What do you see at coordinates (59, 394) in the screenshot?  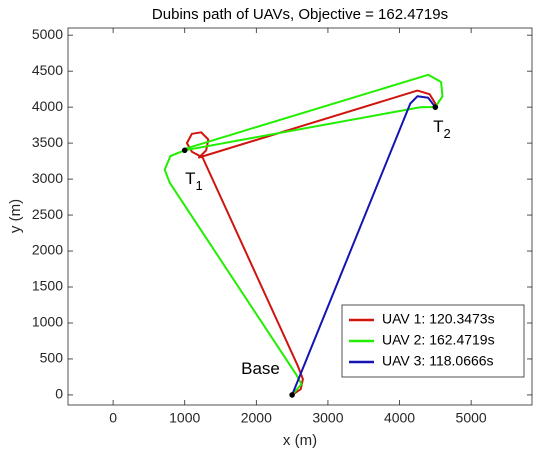 I see `y-tick-label: 0` at bounding box center [59, 394].